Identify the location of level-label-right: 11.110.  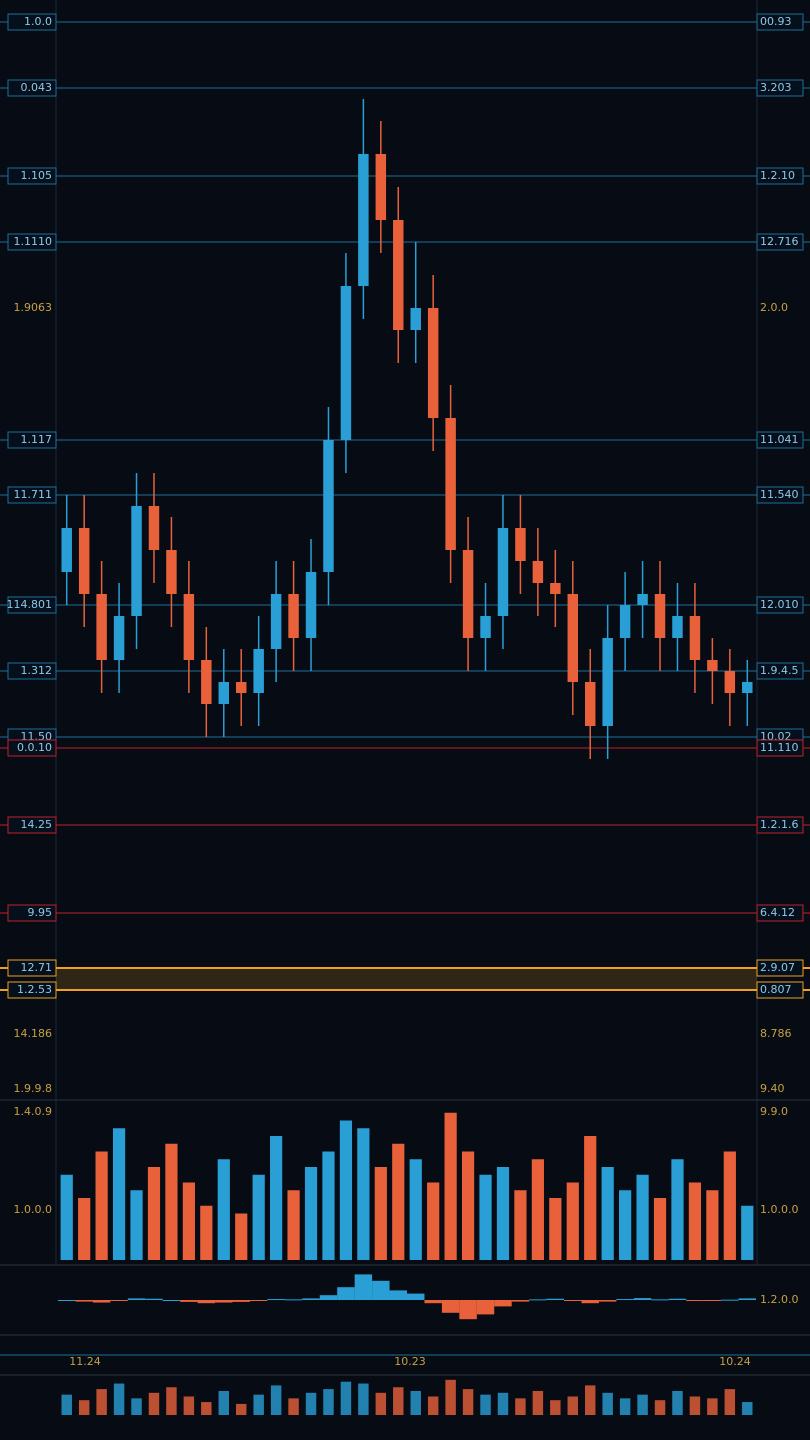
(779, 747).